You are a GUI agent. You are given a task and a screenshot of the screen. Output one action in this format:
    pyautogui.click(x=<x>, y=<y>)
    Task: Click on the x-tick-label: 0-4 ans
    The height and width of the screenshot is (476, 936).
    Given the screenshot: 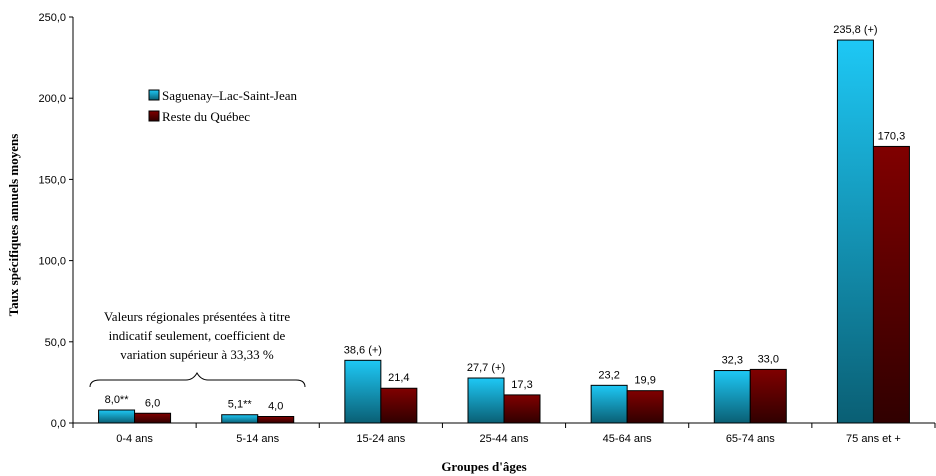 What is the action you would take?
    pyautogui.click(x=134, y=439)
    